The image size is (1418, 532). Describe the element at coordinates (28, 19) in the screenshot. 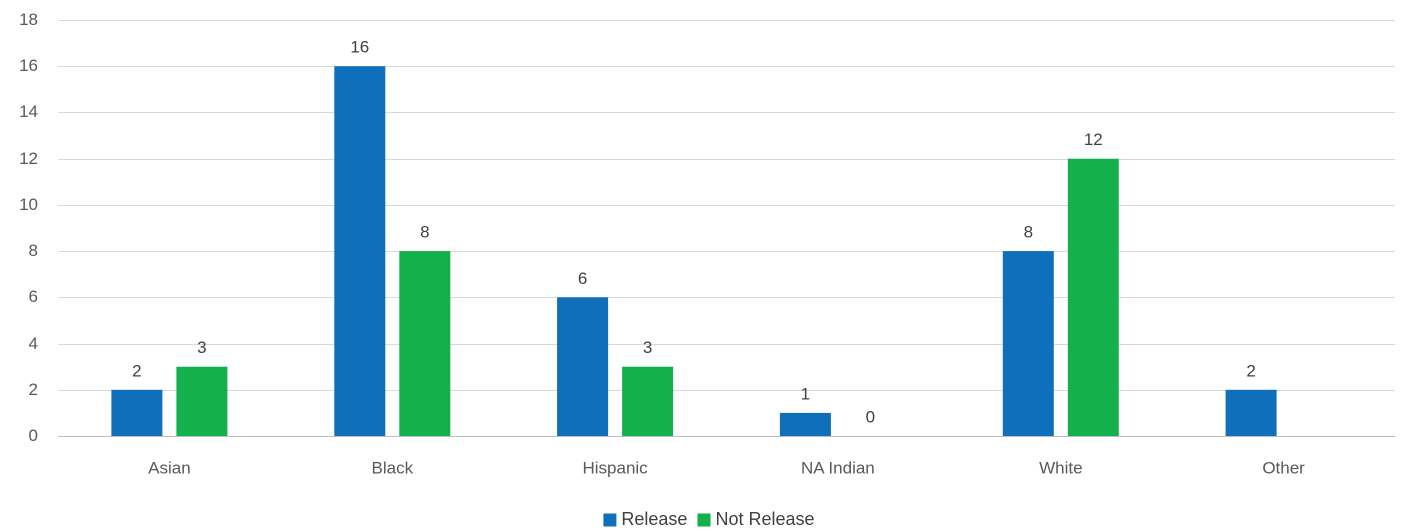

I see `y-tick-label: 18` at that location.